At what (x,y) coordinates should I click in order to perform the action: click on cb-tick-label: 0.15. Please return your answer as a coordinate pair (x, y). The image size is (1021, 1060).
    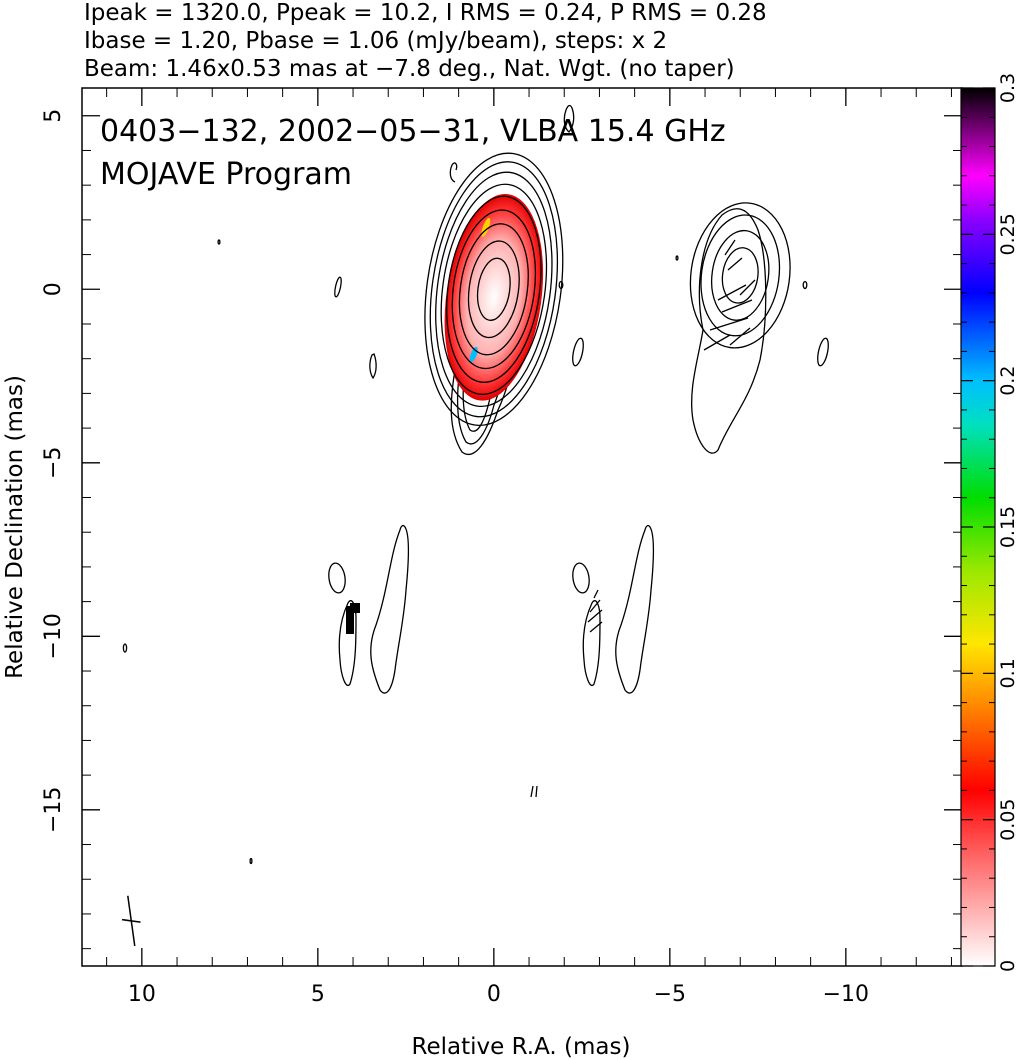
    Looking at the image, I should click on (1008, 527).